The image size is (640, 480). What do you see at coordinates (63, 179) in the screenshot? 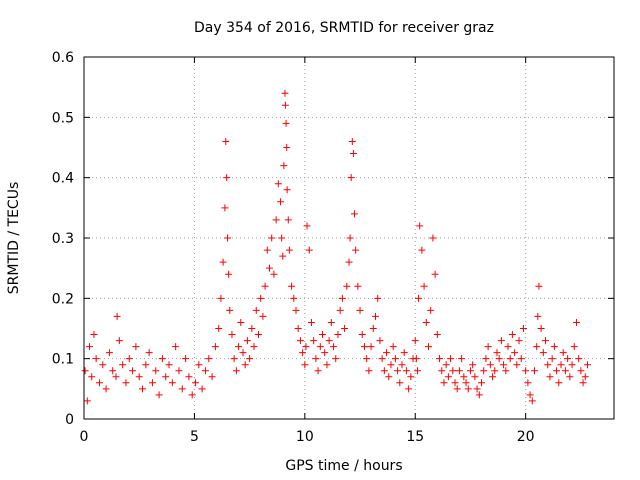
I see `y-tick-label: 0.4` at bounding box center [63, 179].